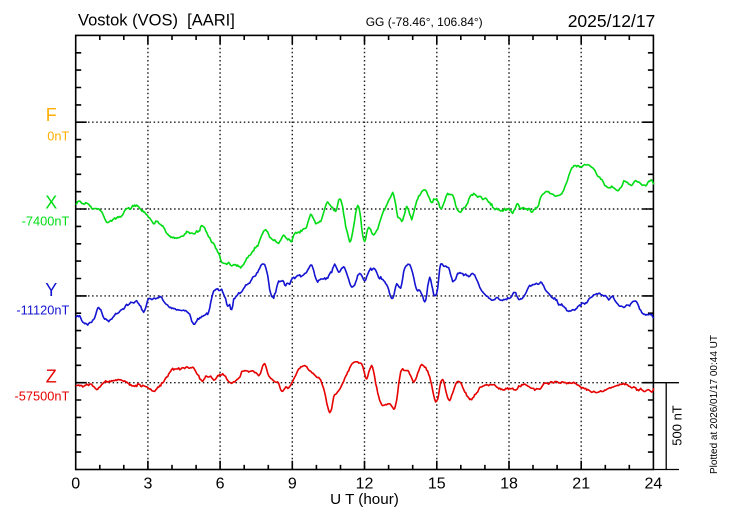 The image size is (730, 520). Describe the element at coordinates (51, 377) in the screenshot. I see `svg-text: Z` at that location.